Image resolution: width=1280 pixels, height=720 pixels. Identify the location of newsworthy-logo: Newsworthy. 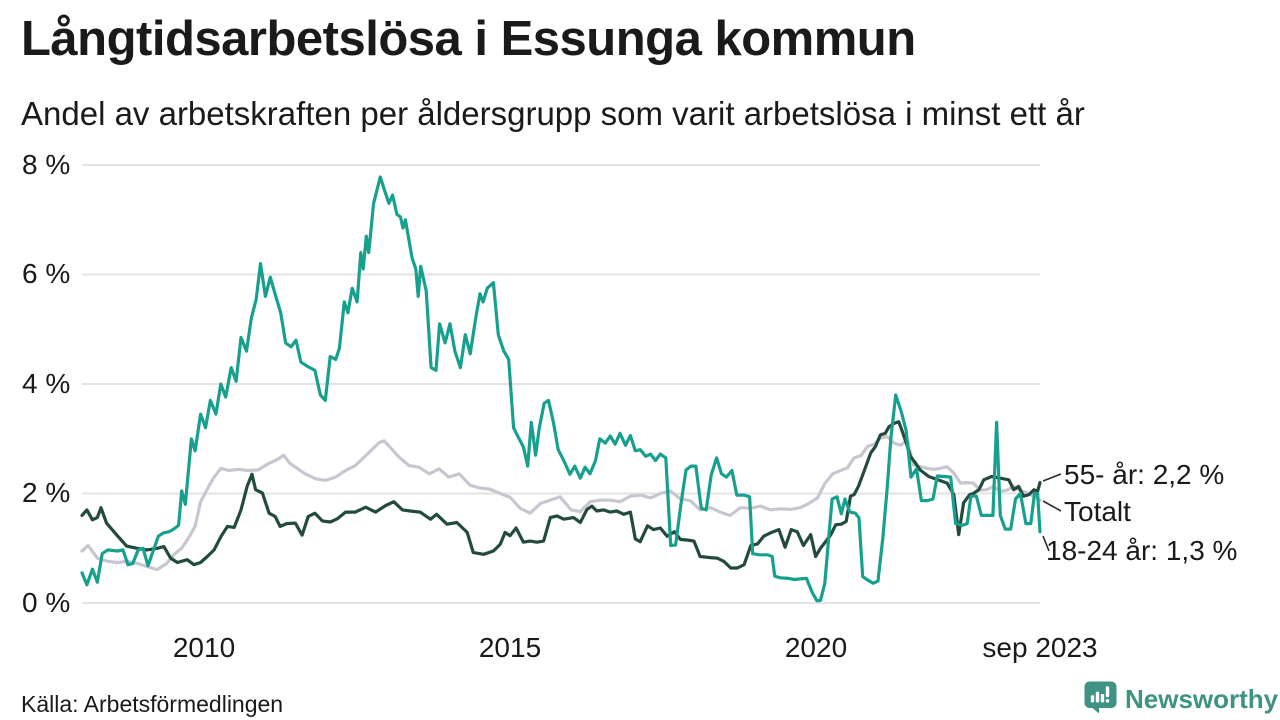
(1181, 699).